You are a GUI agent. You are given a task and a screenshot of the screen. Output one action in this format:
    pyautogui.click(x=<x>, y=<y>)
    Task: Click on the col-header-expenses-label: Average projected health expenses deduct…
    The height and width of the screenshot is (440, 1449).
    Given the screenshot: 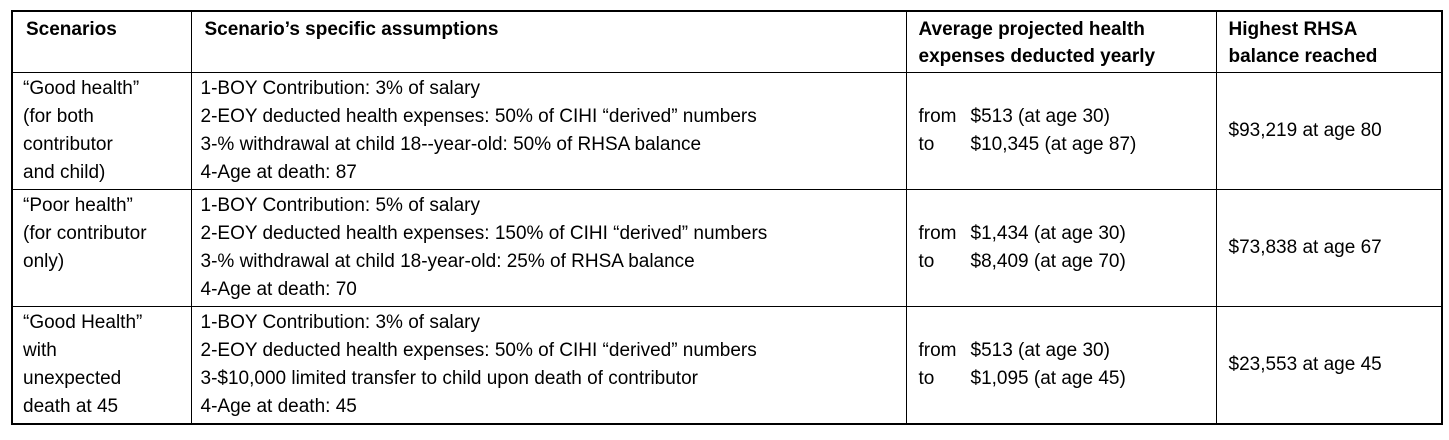 What is the action you would take?
    pyautogui.click(x=1037, y=43)
    